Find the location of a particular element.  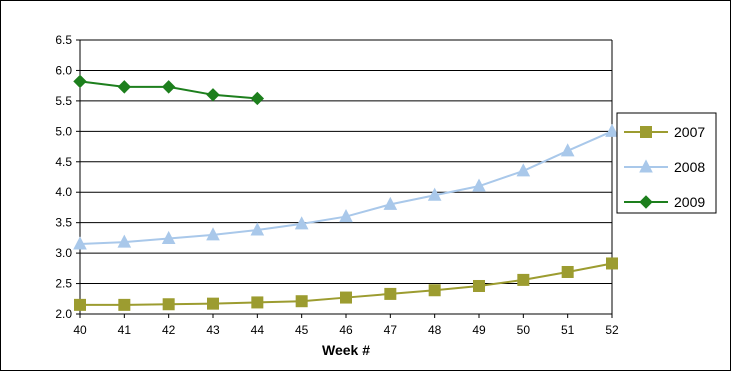

x-tick-label: 49 is located at coordinates (479, 330).